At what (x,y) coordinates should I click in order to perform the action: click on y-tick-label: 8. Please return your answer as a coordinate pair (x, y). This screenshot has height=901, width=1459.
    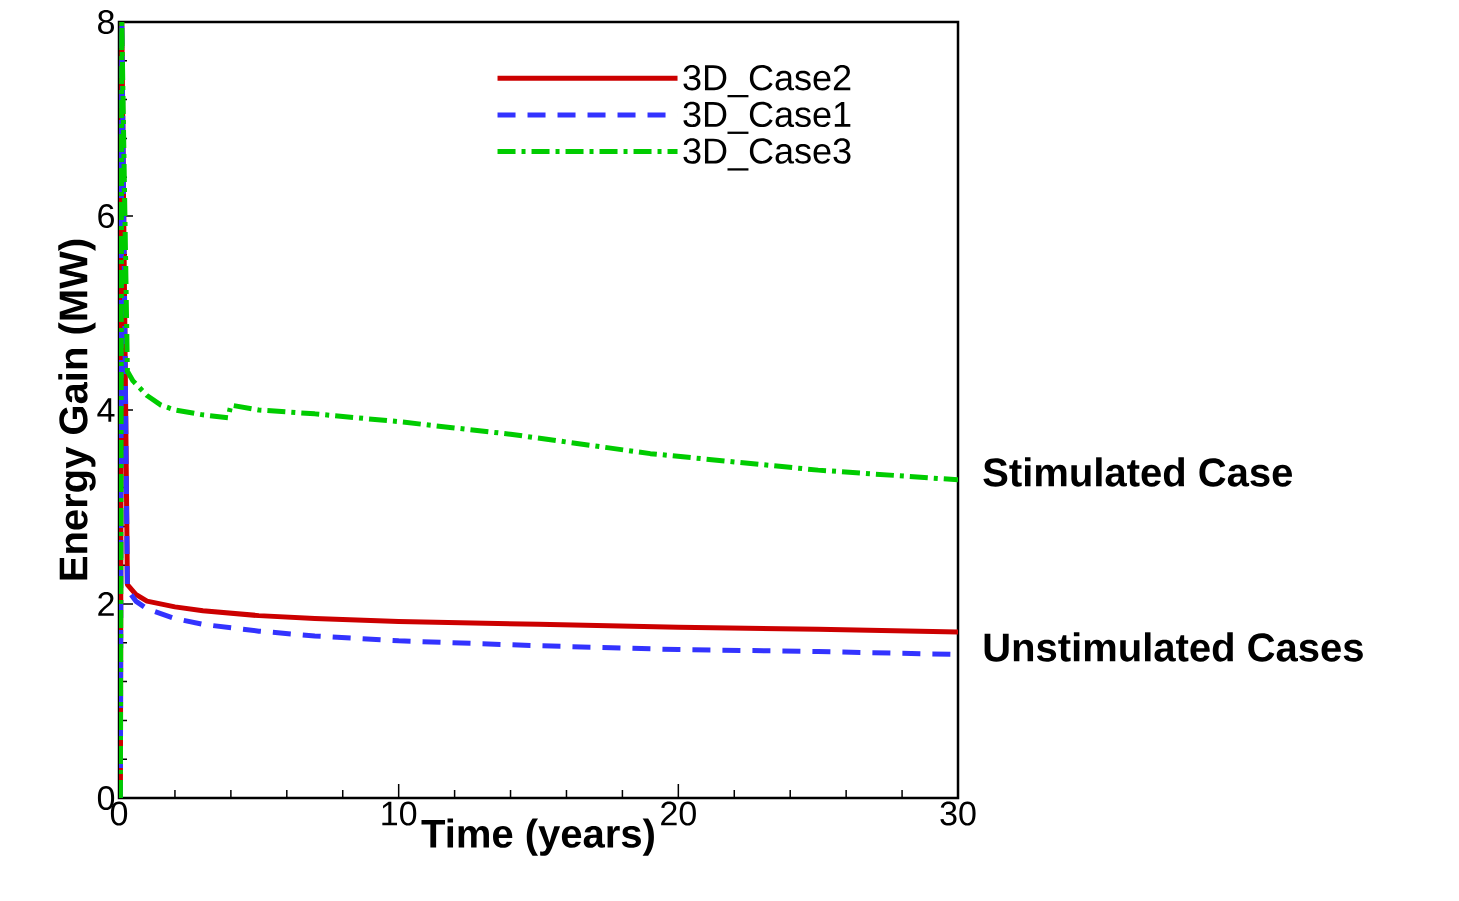
    Looking at the image, I should click on (106, 22).